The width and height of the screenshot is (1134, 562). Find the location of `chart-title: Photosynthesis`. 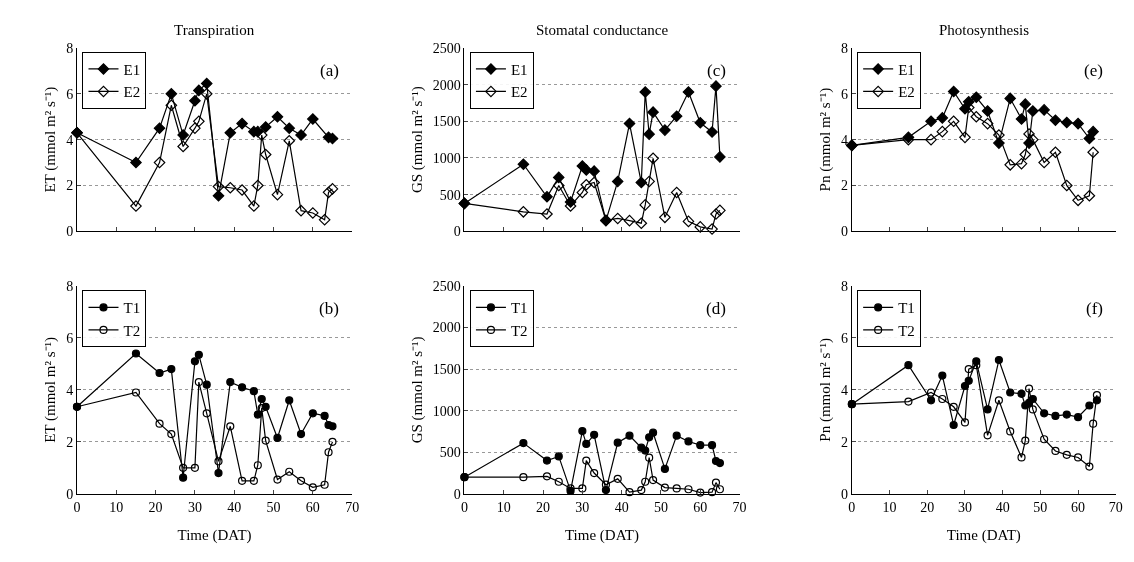

chart-title: Photosynthesis is located at coordinates (984, 30).